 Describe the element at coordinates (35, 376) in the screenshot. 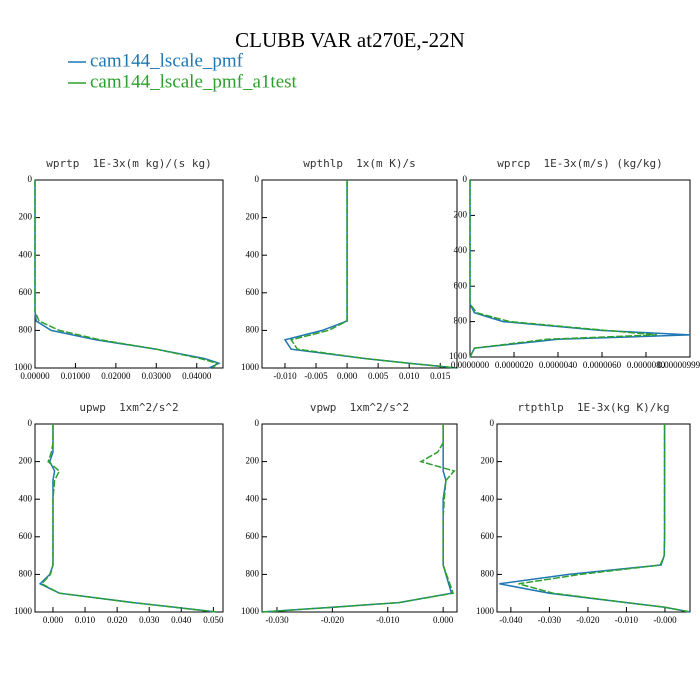

I see `x-tick-label: 0.00000` at that location.